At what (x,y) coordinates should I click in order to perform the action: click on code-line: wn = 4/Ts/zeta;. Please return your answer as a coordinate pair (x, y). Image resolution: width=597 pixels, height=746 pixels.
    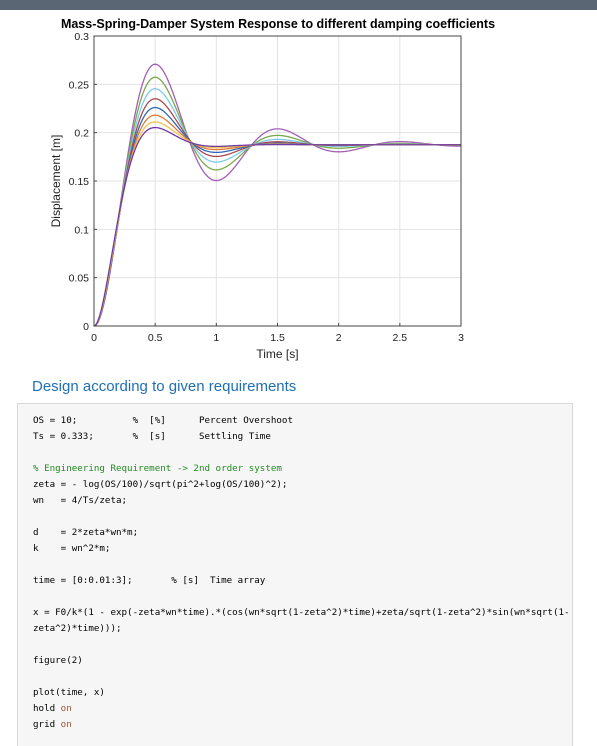
    Looking at the image, I should click on (80, 500).